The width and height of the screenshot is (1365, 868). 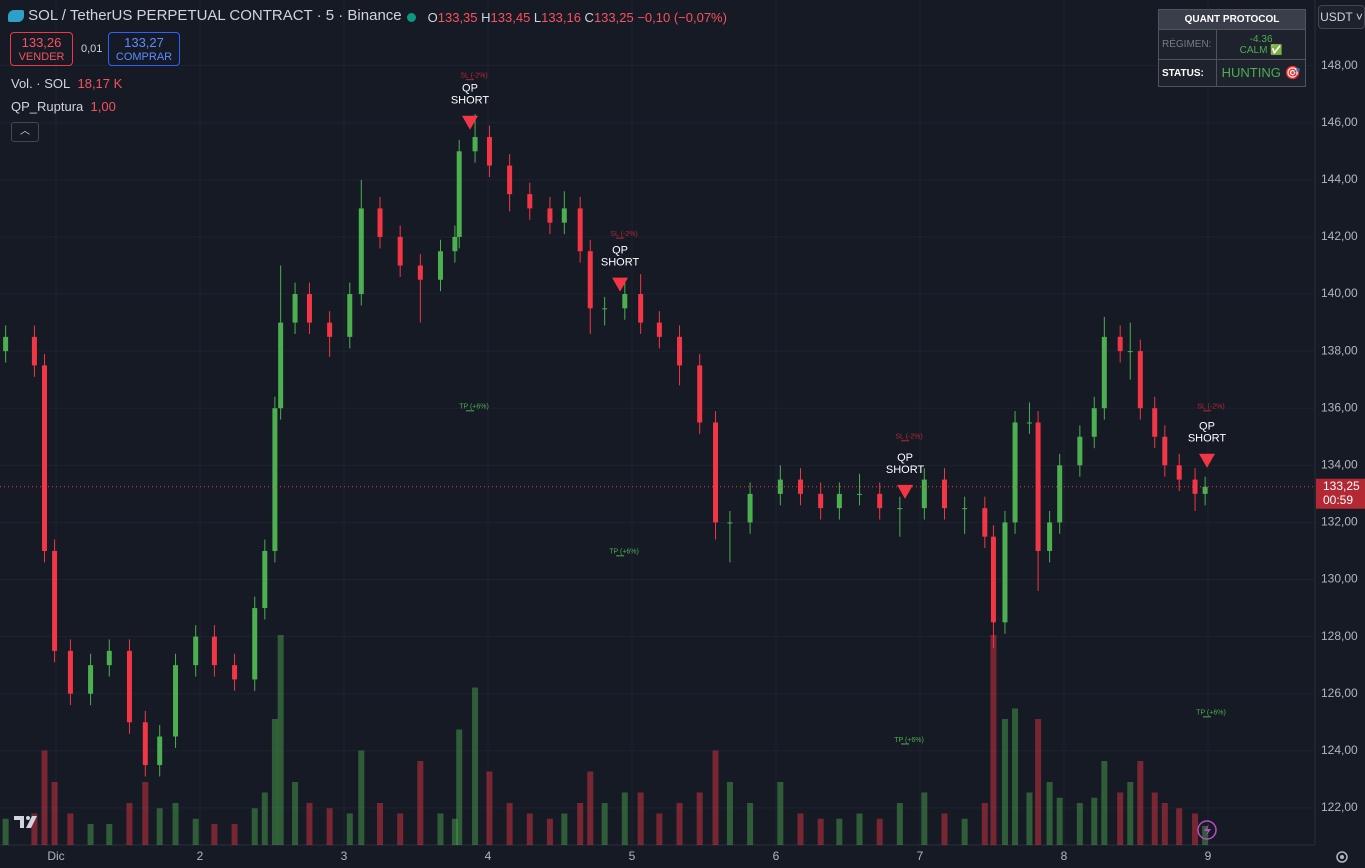 What do you see at coordinates (1208, 856) in the screenshot?
I see `x-tick-label: 9` at bounding box center [1208, 856].